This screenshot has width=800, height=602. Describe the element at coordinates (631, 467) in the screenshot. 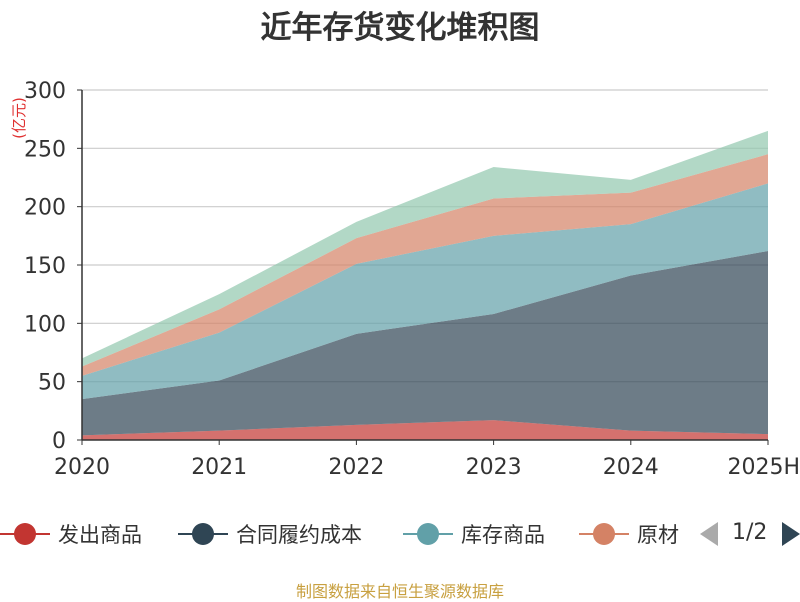

I see `x-tick-label: 2024` at that location.